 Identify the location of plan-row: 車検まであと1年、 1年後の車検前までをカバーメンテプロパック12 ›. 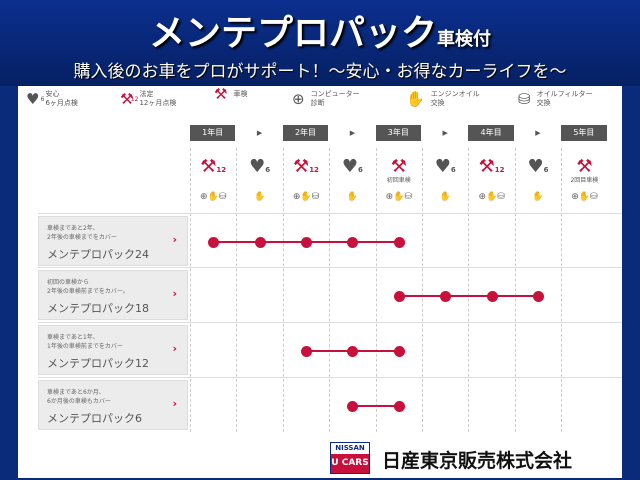
(113, 350).